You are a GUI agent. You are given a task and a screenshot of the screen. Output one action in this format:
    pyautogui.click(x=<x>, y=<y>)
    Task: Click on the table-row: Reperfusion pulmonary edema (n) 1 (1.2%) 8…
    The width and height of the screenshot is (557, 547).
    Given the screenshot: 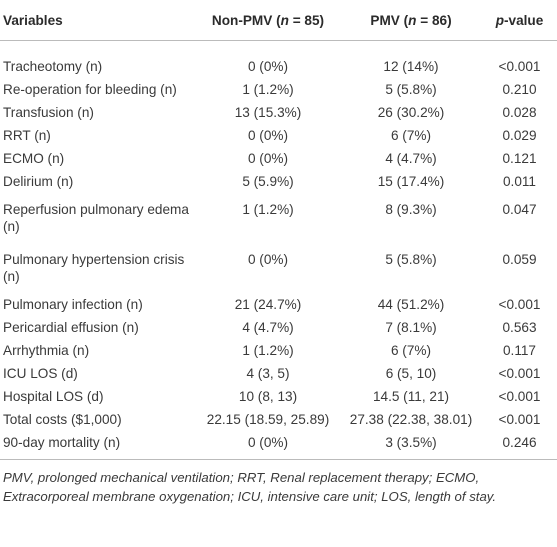 What is the action you would take?
    pyautogui.click(x=278, y=218)
    